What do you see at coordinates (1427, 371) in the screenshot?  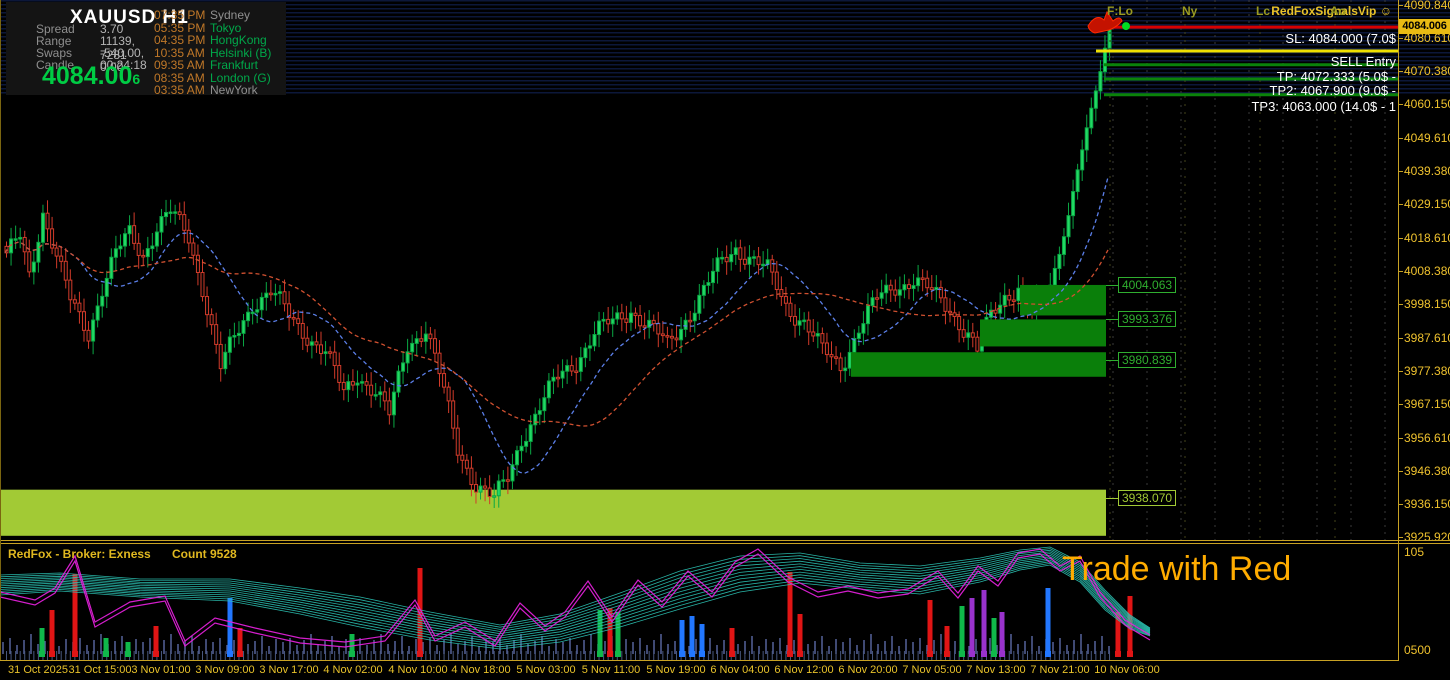 I see `price-axis-label: 3977.380` at bounding box center [1427, 371].